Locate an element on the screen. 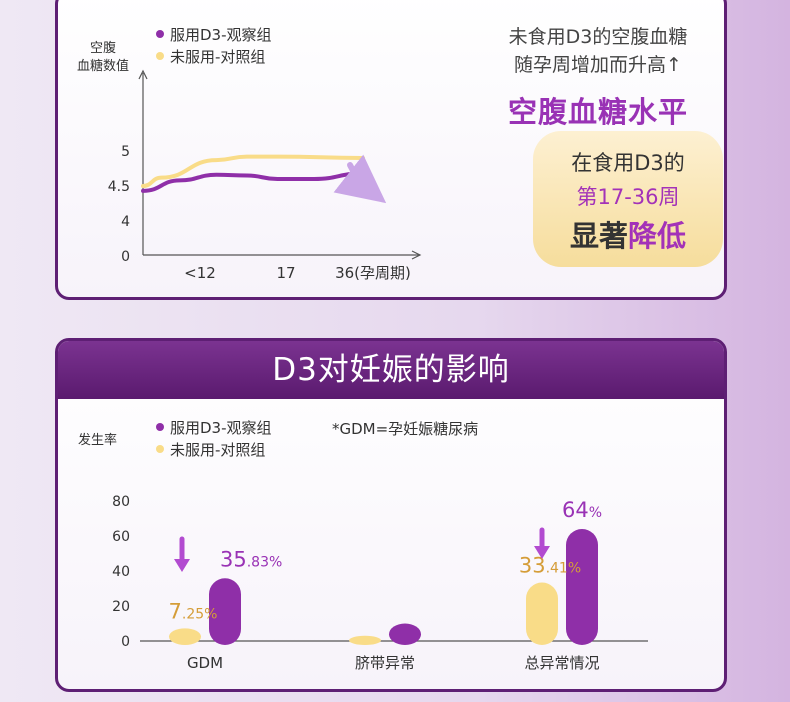 The image size is (790, 702). bubble-line3: 显著降低 is located at coordinates (628, 236).